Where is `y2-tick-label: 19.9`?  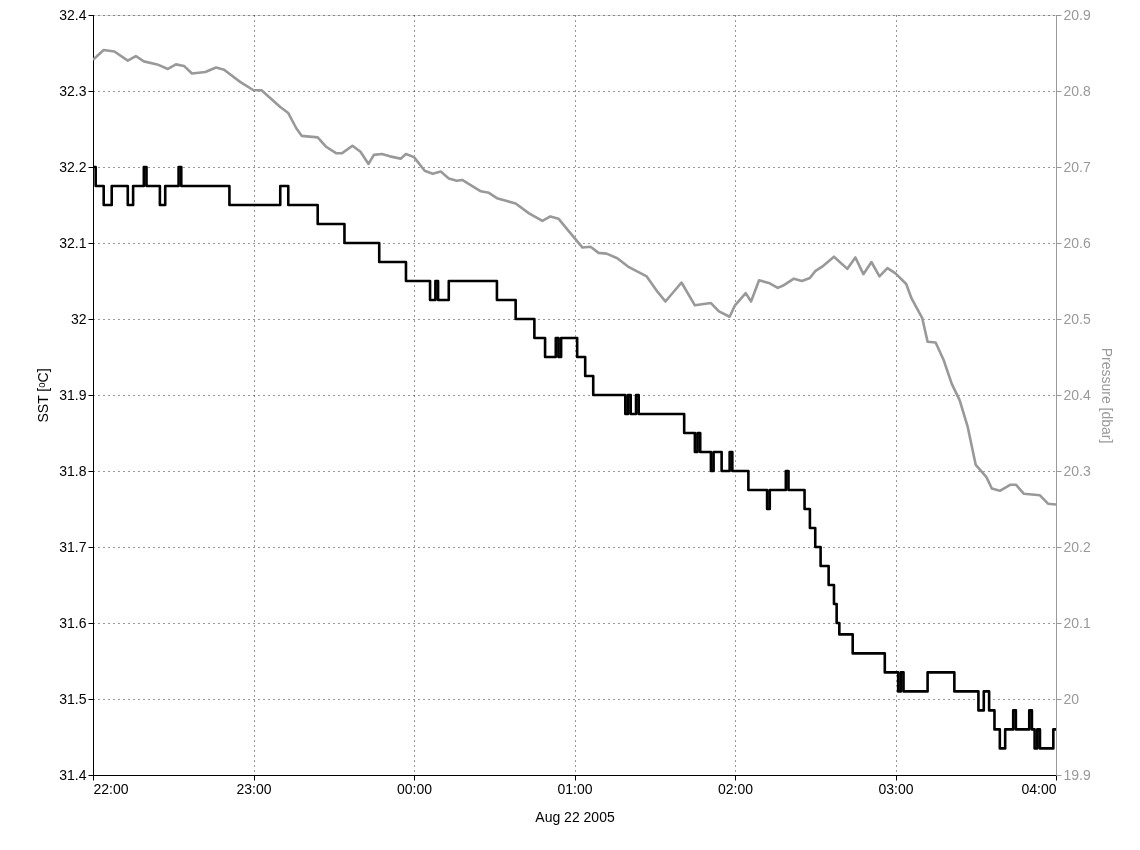
y2-tick-label: 19.9 is located at coordinates (1077, 774).